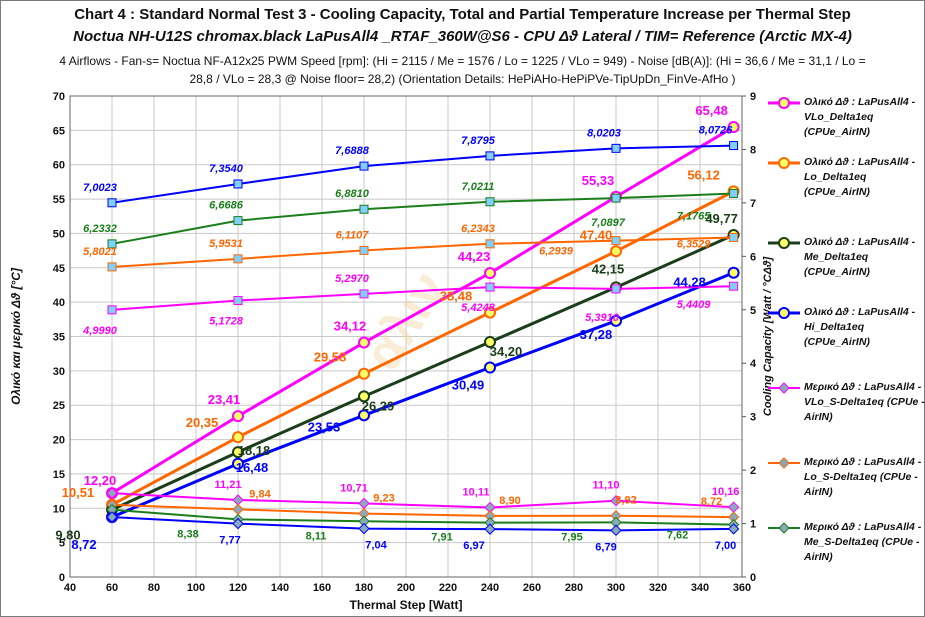  What do you see at coordinates (226, 169) in the screenshot?
I see `data-label: 7,3540` at bounding box center [226, 169].